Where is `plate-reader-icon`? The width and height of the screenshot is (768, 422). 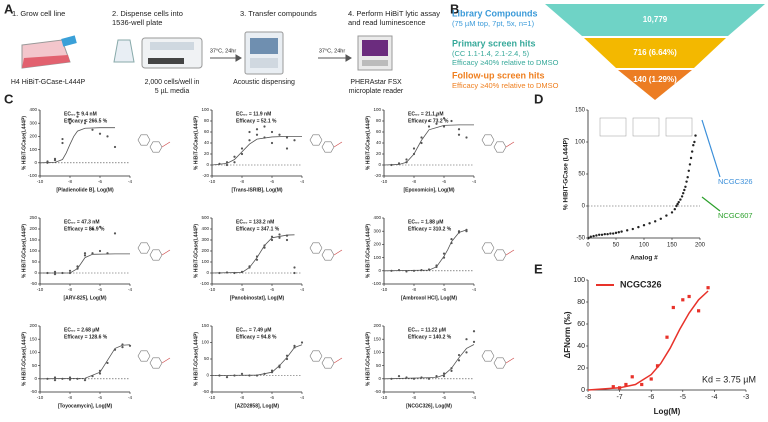
plate-reader-icon is located at coordinates (375, 53).